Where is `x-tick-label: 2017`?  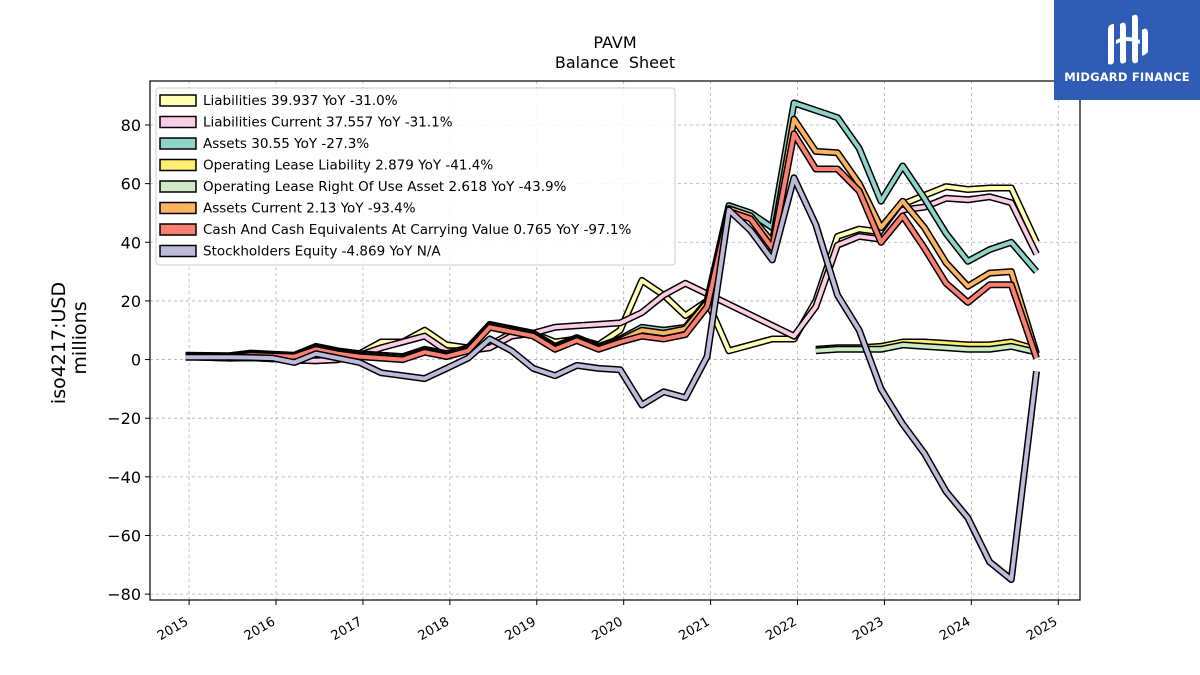 x-tick-label: 2017 is located at coordinates (347, 629).